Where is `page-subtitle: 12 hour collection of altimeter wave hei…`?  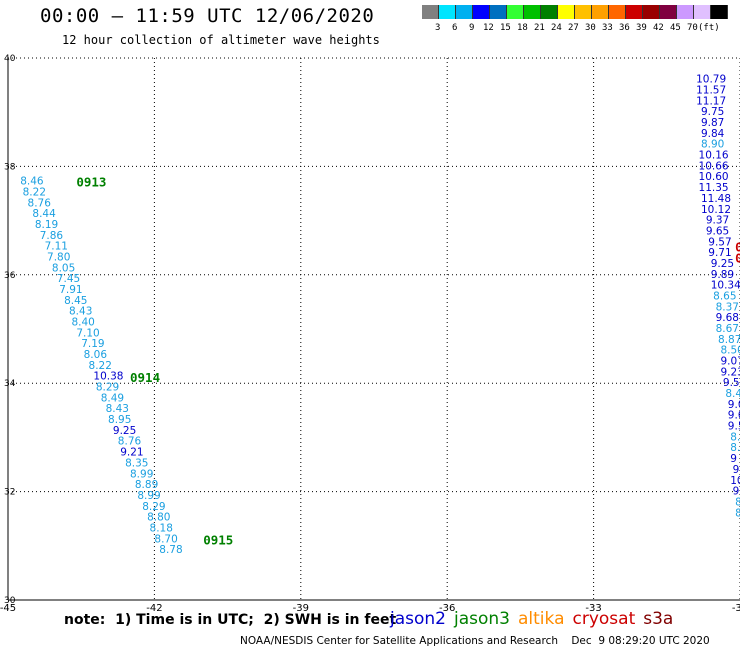
page-subtitle: 12 hour collection of altimeter wave hei… is located at coordinates (221, 40).